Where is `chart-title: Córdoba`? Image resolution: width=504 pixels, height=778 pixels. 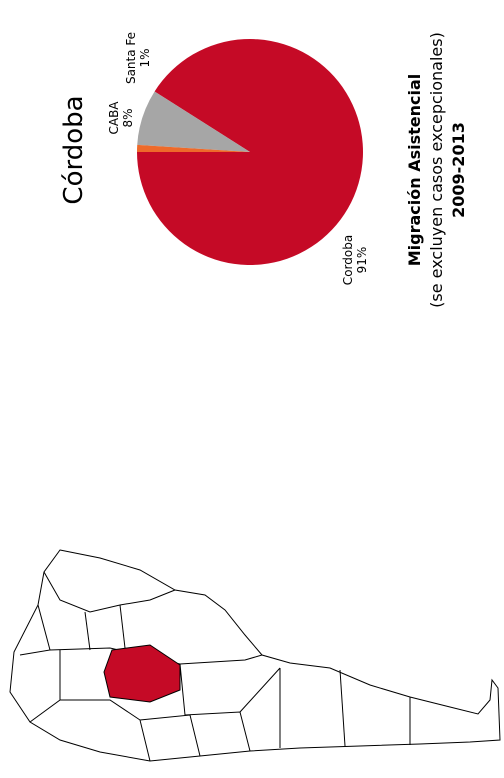
chart-title: Córdoba is located at coordinates (74, 149).